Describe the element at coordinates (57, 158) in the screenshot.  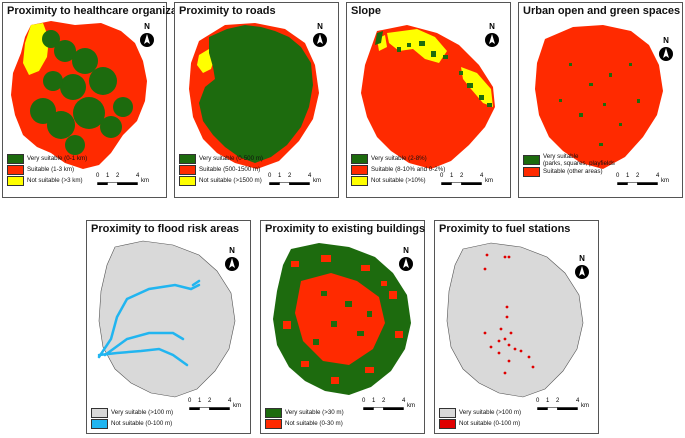
I see `legend-label: Very suitable (0-1 km)` at that location.